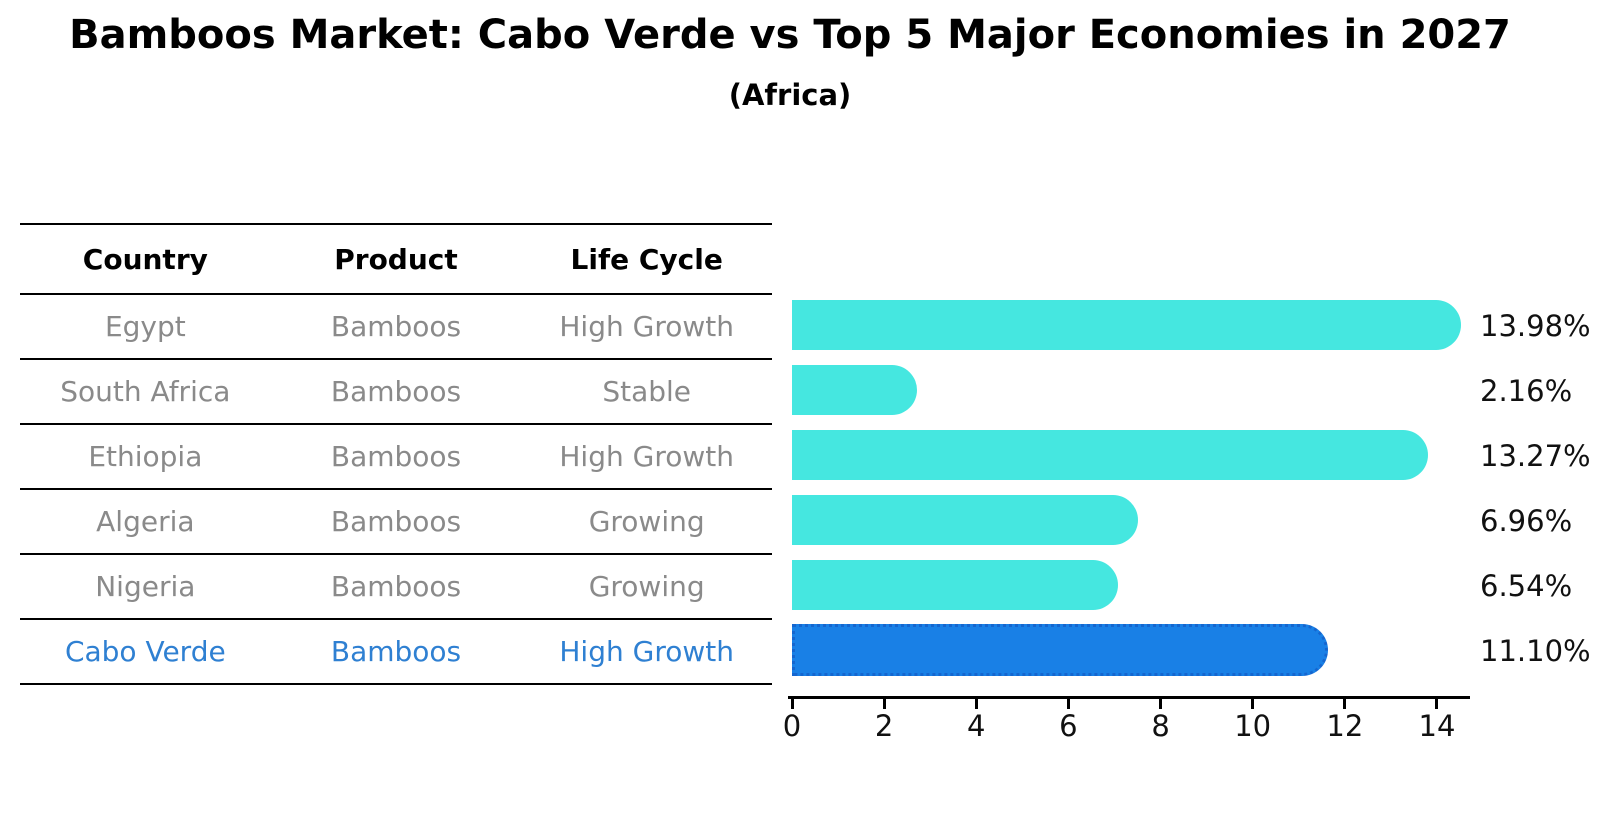 Image resolution: width=1604 pixels, height=823 pixels. I want to click on table-header-row: Country Product Life Cycle, so click(396, 260).